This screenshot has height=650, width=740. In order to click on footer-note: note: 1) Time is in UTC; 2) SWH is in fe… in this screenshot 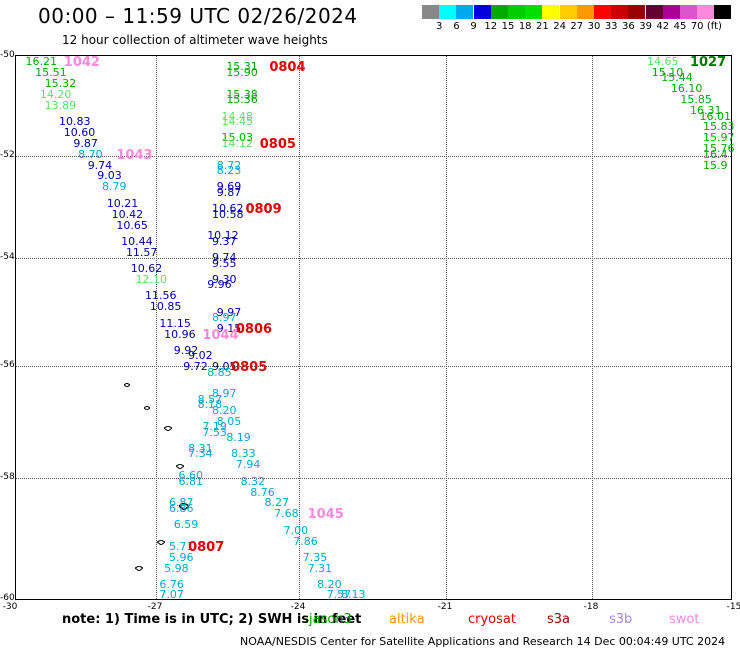, I will do `click(212, 619)`.